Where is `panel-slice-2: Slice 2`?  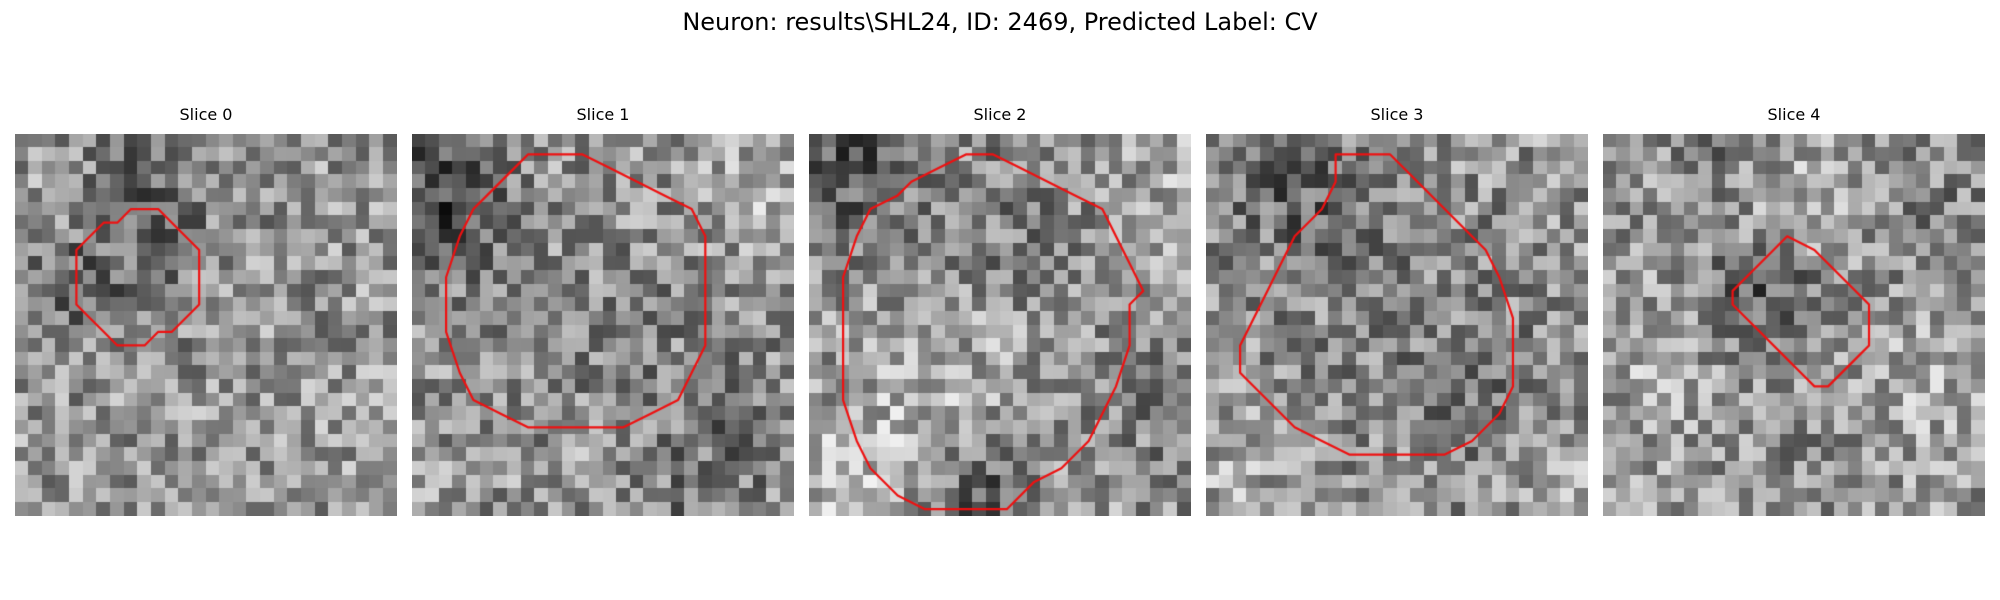
panel-slice-2: Slice 2 is located at coordinates (1000, 310).